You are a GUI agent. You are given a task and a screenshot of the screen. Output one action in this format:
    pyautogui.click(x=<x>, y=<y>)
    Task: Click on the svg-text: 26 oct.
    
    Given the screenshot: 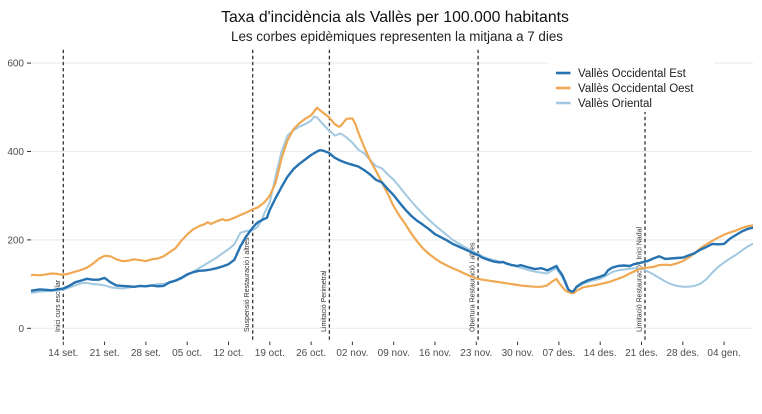 What is the action you would take?
    pyautogui.click(x=311, y=353)
    